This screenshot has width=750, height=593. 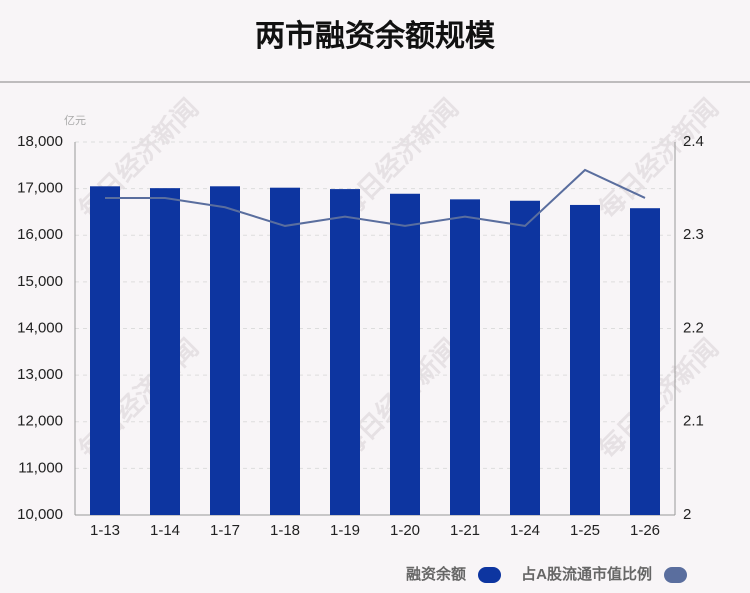 I want to click on y-tick-label: 10,000, so click(x=40, y=514).